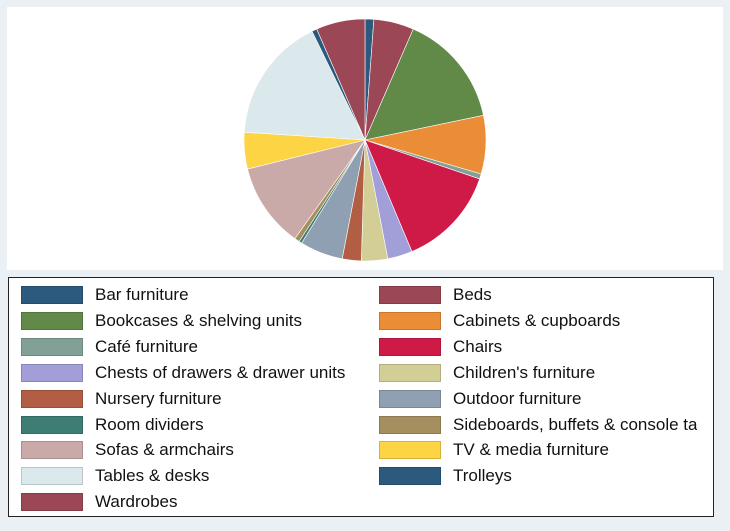 This screenshot has width=730, height=531. I want to click on legend-label: Sofas & armchairs, so click(164, 450).